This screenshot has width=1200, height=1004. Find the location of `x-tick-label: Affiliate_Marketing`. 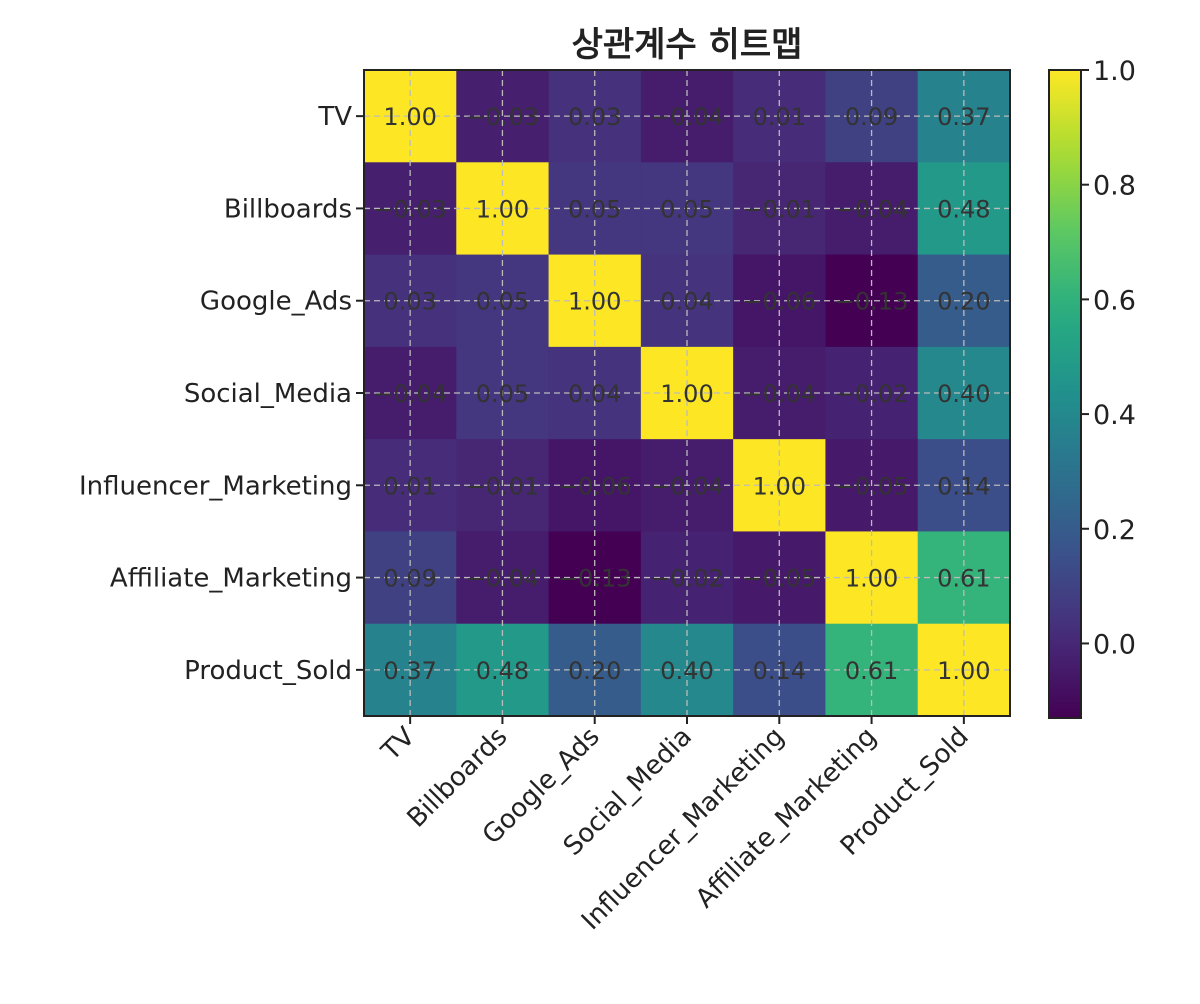

x-tick-label: Affiliate_Marketing is located at coordinates (786, 818).